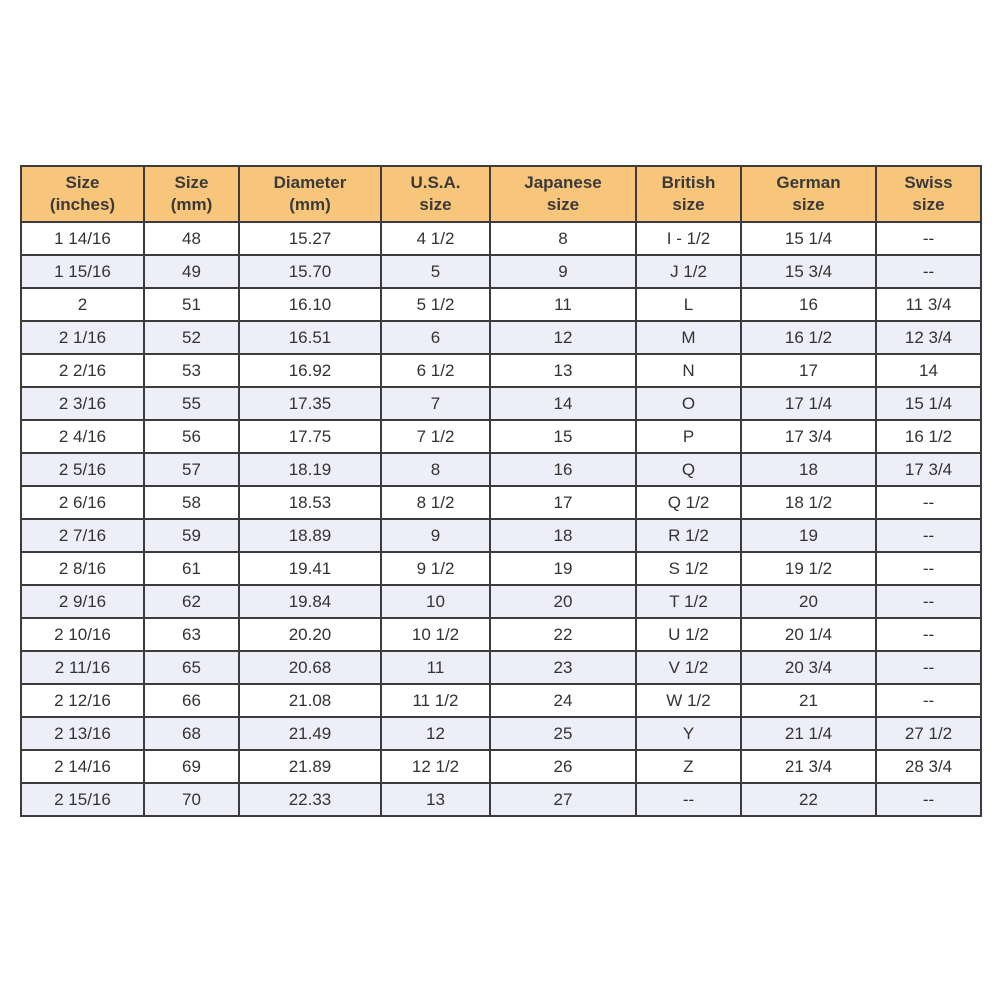 This screenshot has height=1000, width=1000. I want to click on table-row: 2 12/16 66 21.08 11 1/2 24 W 1/2 21 --, so click(501, 700).